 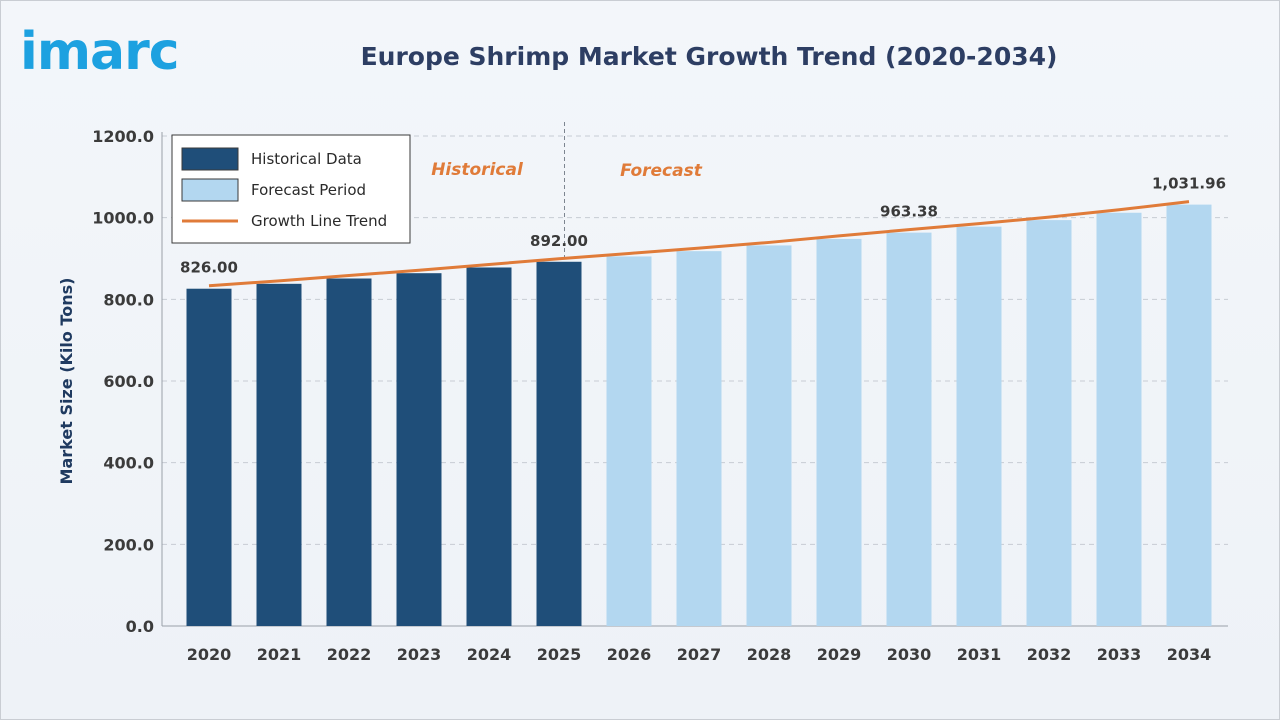 I want to click on bar-2033, so click(x=1119, y=419).